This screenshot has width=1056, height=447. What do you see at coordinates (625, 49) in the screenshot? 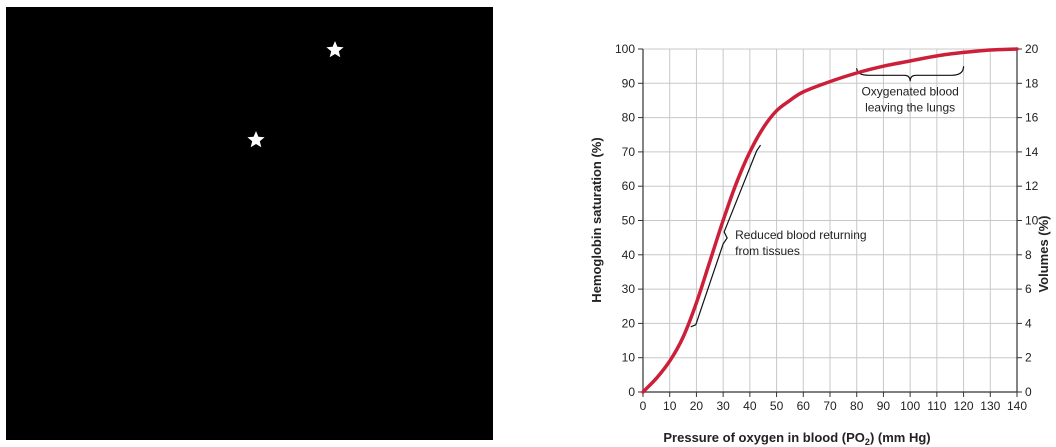
I see `y-left-tick-label: 100` at bounding box center [625, 49].